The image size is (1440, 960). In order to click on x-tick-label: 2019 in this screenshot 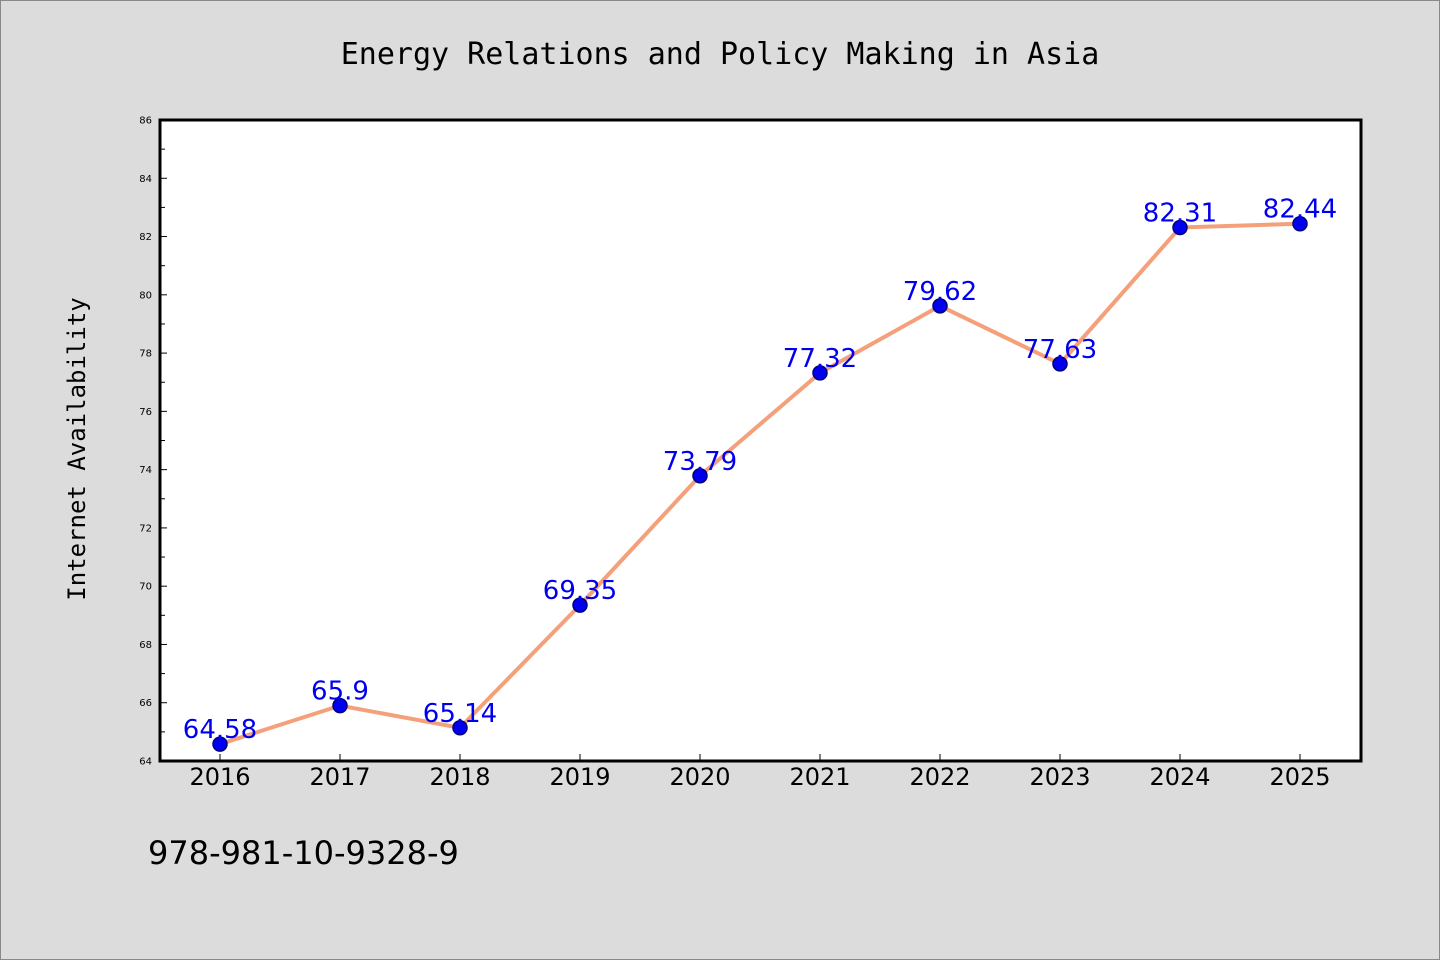, I will do `click(579, 777)`.